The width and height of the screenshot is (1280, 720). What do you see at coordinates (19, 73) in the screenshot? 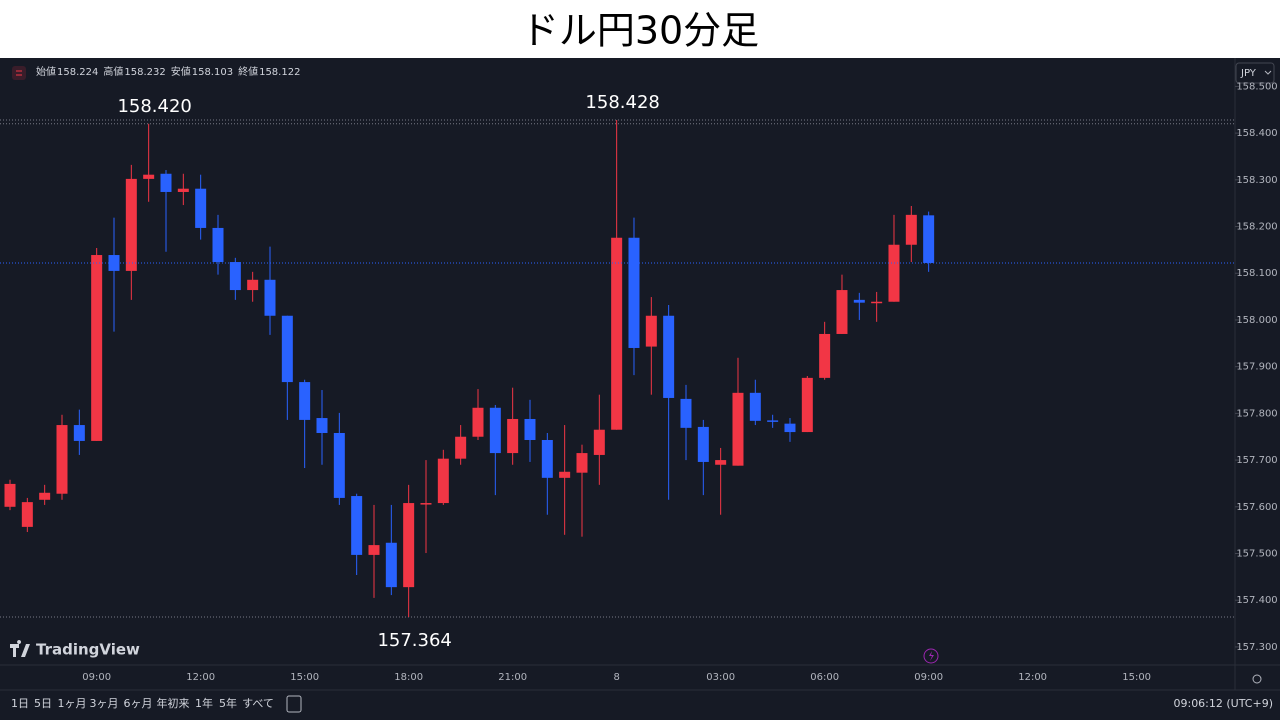
I see `symbol-icon` at bounding box center [19, 73].